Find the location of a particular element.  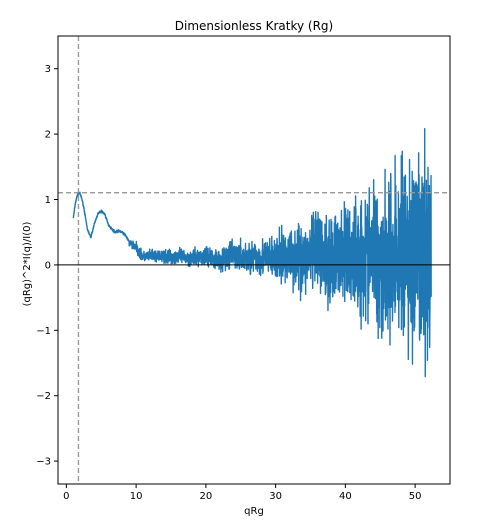

x-tick-label: 50 is located at coordinates (415, 496).